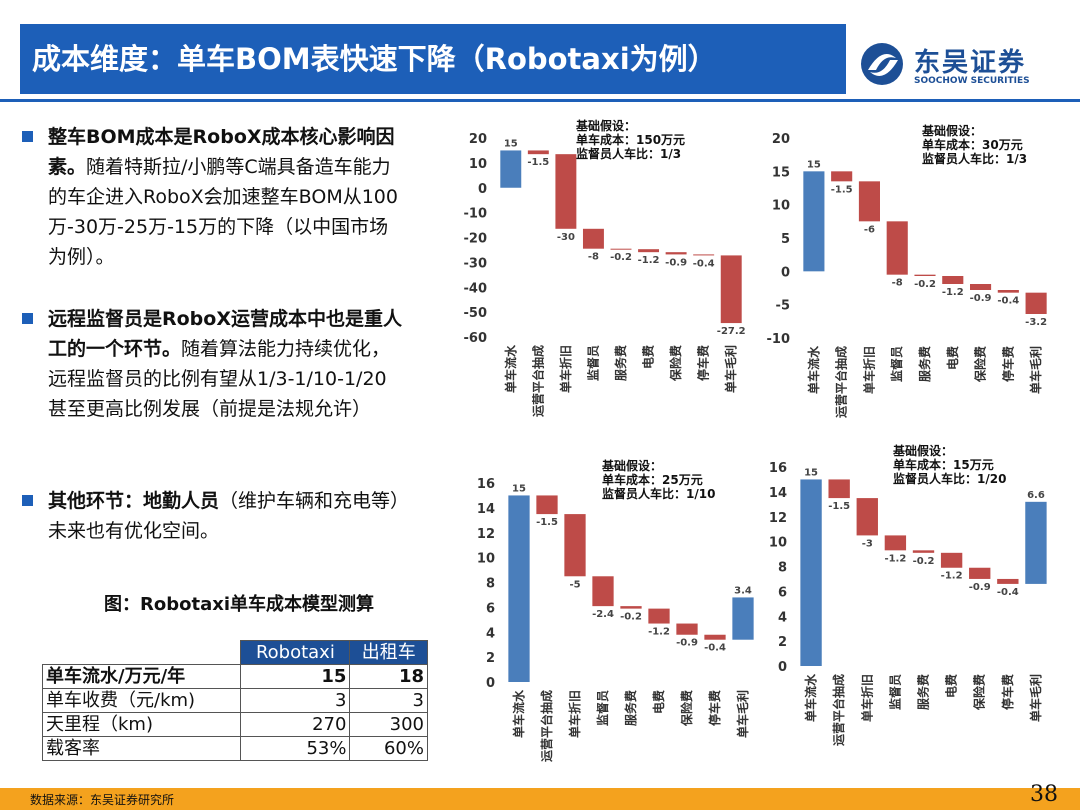 The height and width of the screenshot is (810, 1080). What do you see at coordinates (652, 479) in the screenshot?
I see `annotation: 单车成本：25万元` at bounding box center [652, 479].